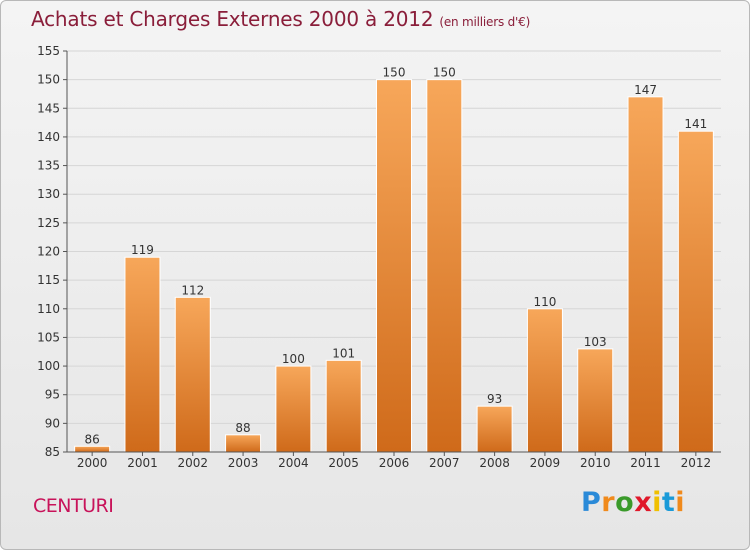  Describe the element at coordinates (625, 502) in the screenshot. I see `logo-letter: o` at that location.